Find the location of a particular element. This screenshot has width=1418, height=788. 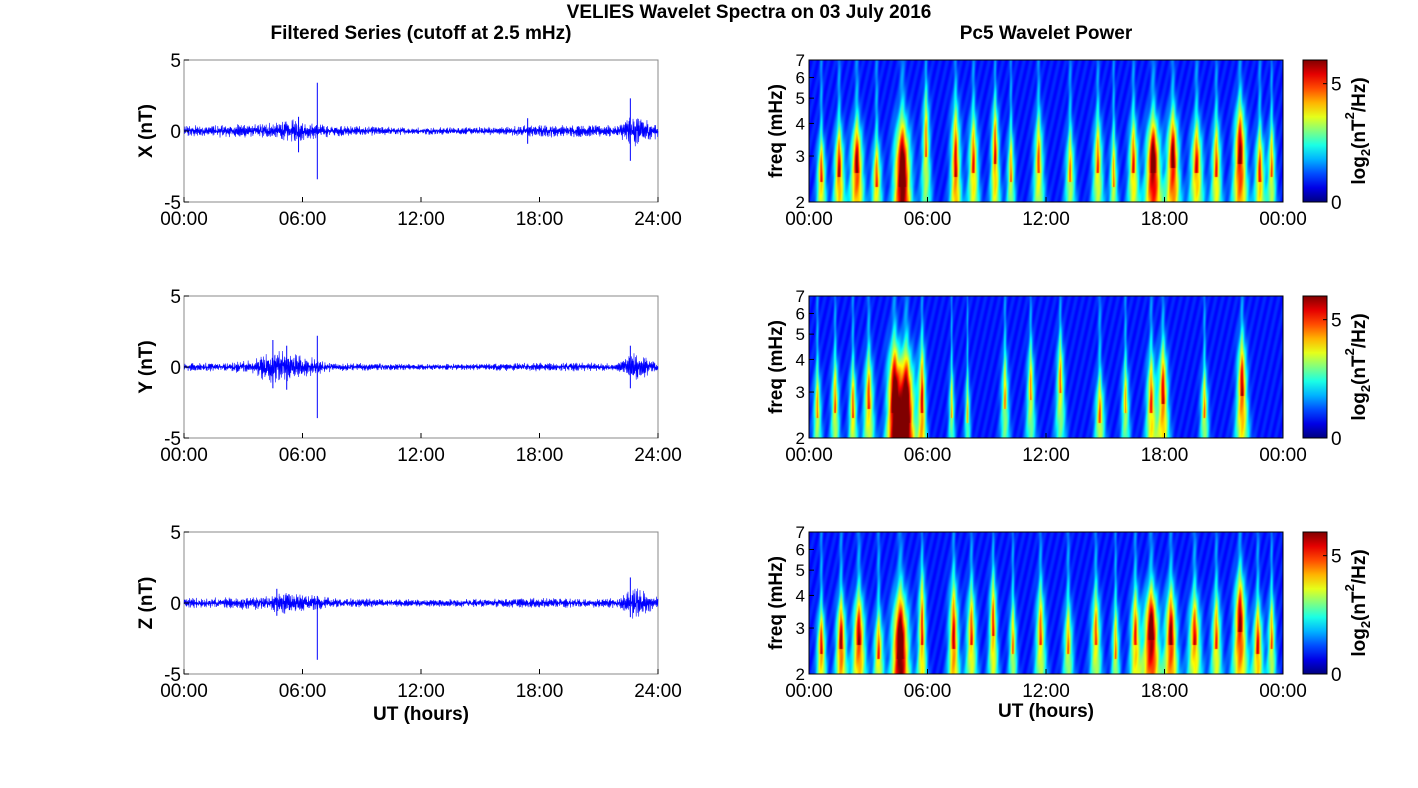

y-wavelet-ytick-label: 3 is located at coordinates (800, 392).